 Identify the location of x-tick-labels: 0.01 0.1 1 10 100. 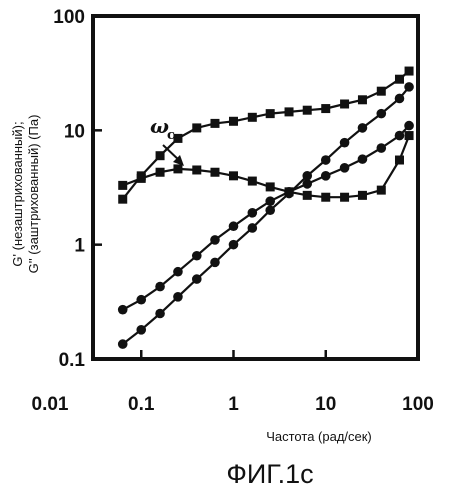
(233, 404).